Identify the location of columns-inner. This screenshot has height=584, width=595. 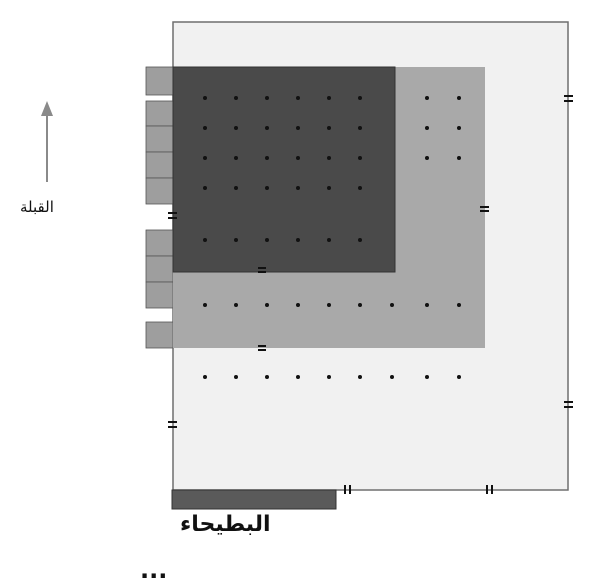
(282, 169).